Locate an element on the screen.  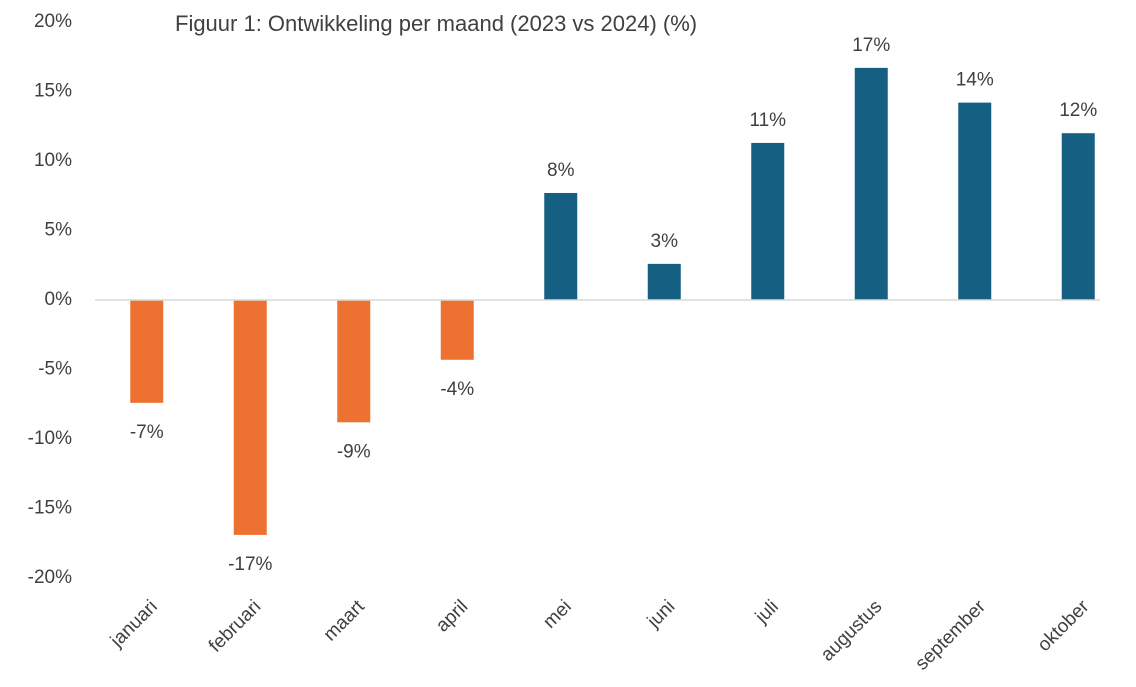
x-tick-label: januari is located at coordinates (134, 624).